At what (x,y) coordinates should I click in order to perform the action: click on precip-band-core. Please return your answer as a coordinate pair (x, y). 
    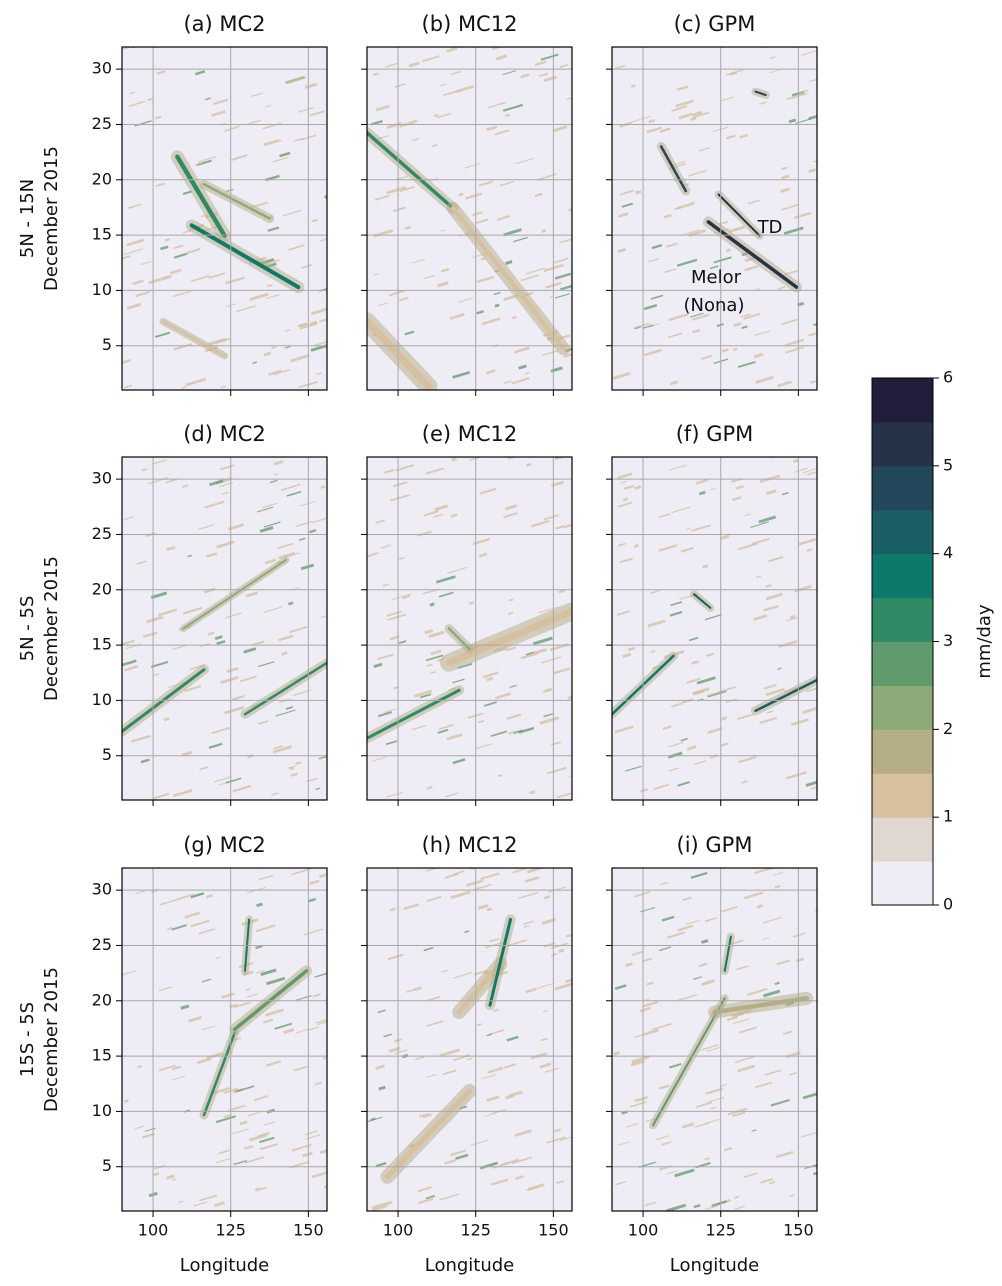
    Looking at the image, I should click on (727, 953).